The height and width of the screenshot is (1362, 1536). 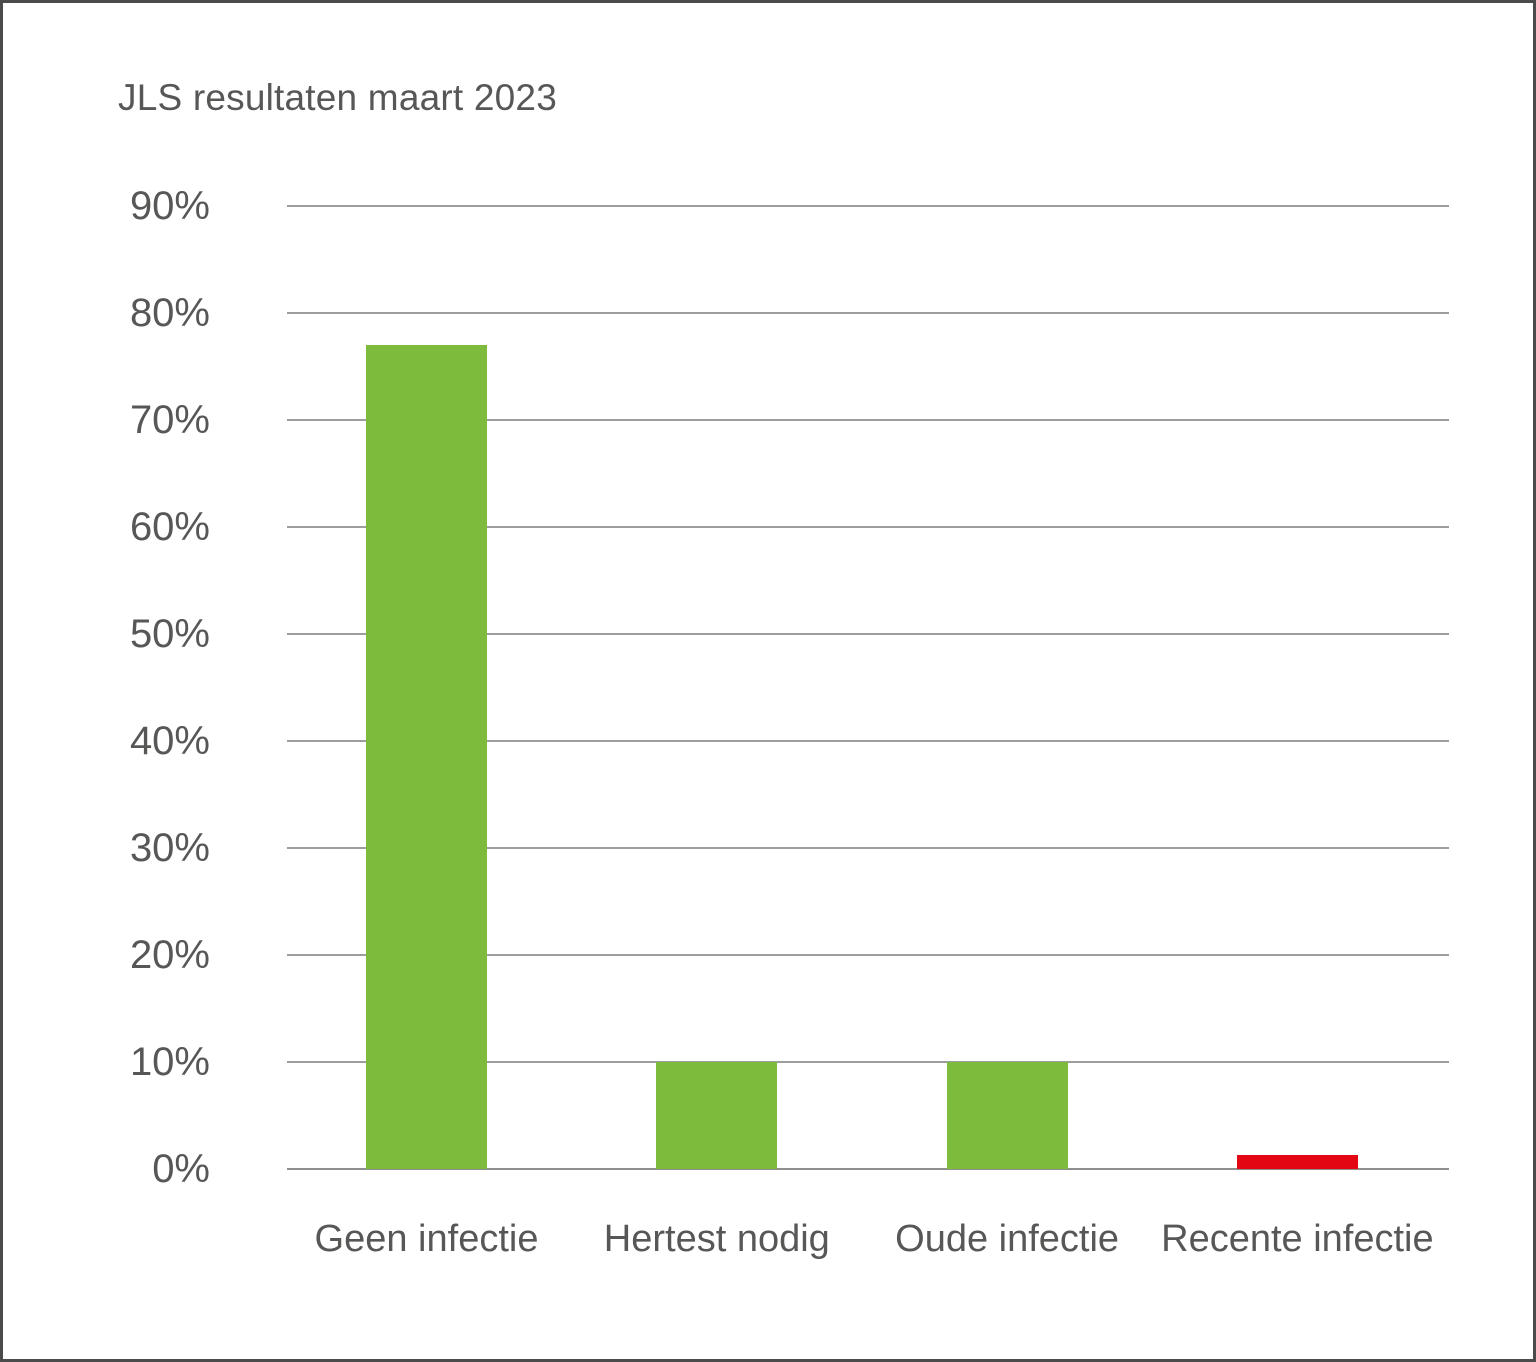 I want to click on y-axis-tick-label-20: 20%, so click(x=169, y=955).